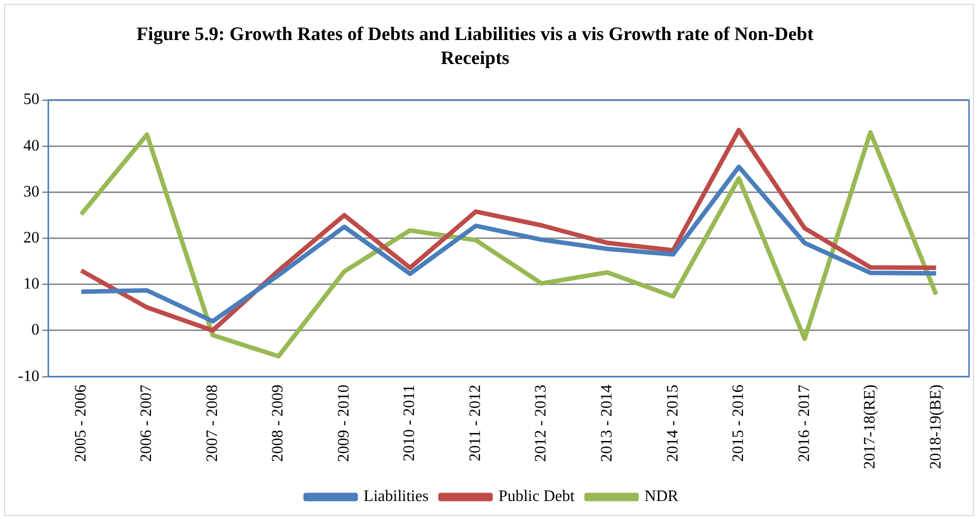  What do you see at coordinates (935, 427) in the screenshot?
I see `x-tick-label: 2018-19(BE)` at bounding box center [935, 427].